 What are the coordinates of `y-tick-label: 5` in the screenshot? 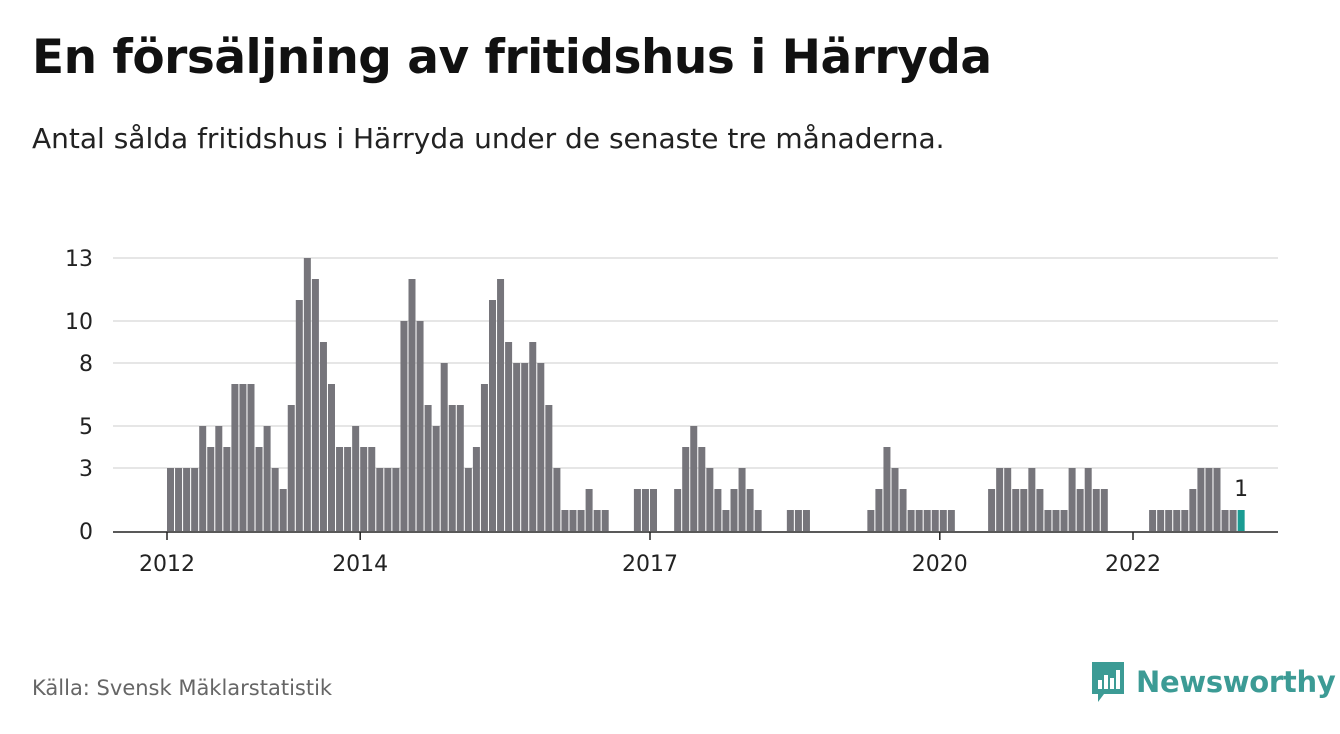 It's located at (86, 427).